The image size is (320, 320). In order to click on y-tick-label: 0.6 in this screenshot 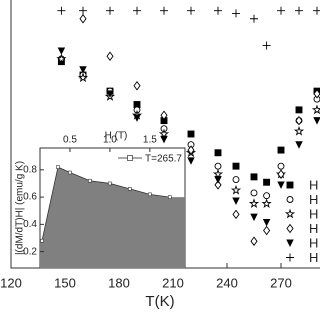, I will do `click(30, 197)`.